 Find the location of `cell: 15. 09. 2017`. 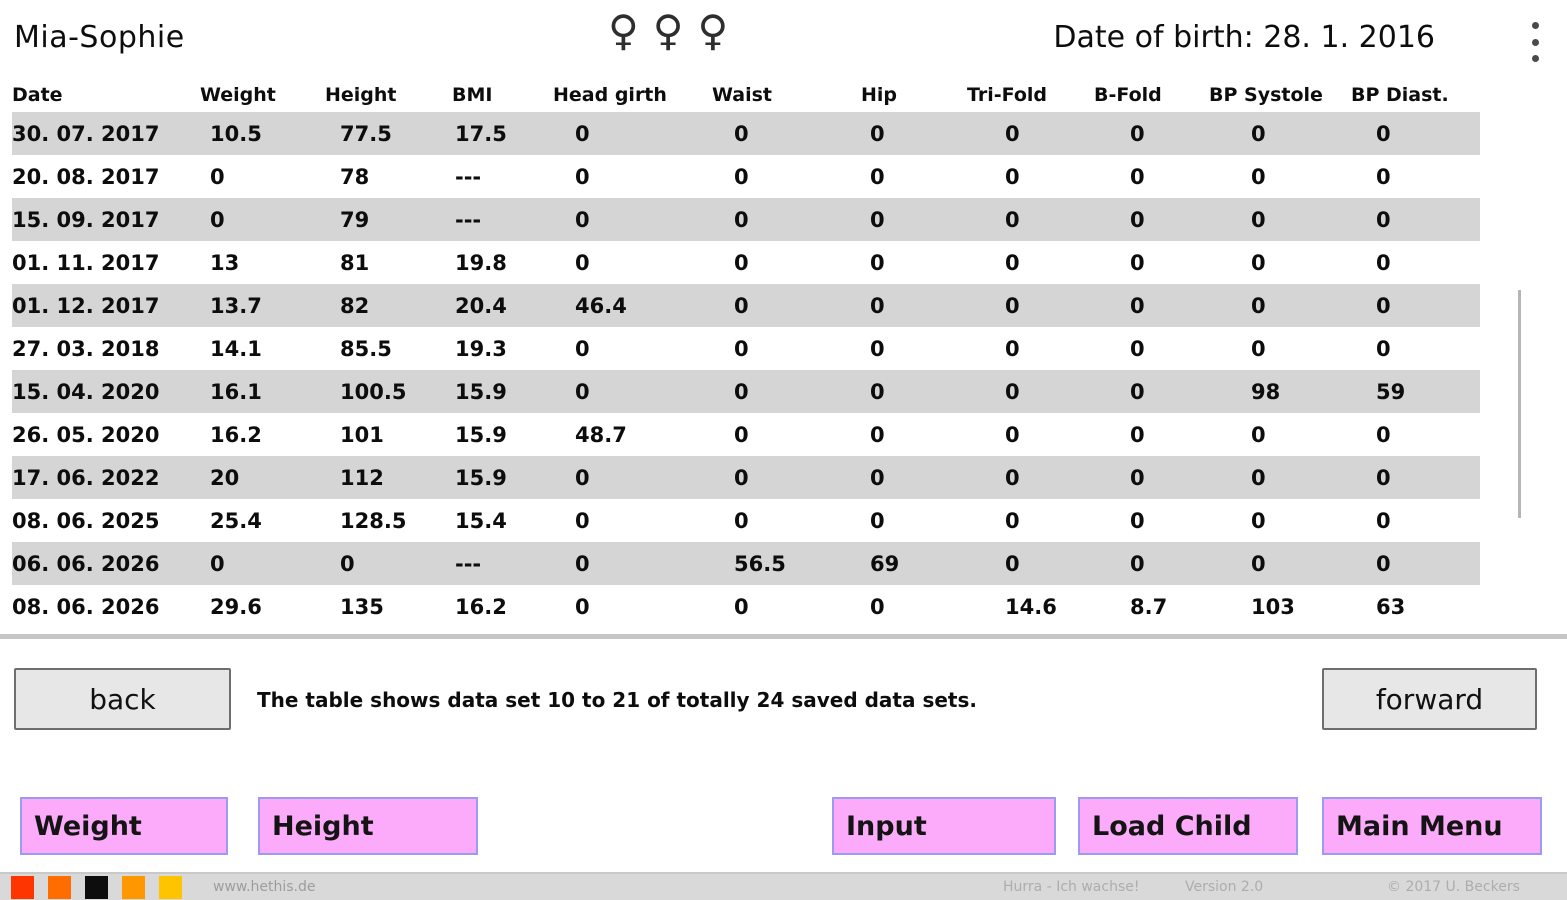

cell: 15. 09. 2017 is located at coordinates (86, 219).